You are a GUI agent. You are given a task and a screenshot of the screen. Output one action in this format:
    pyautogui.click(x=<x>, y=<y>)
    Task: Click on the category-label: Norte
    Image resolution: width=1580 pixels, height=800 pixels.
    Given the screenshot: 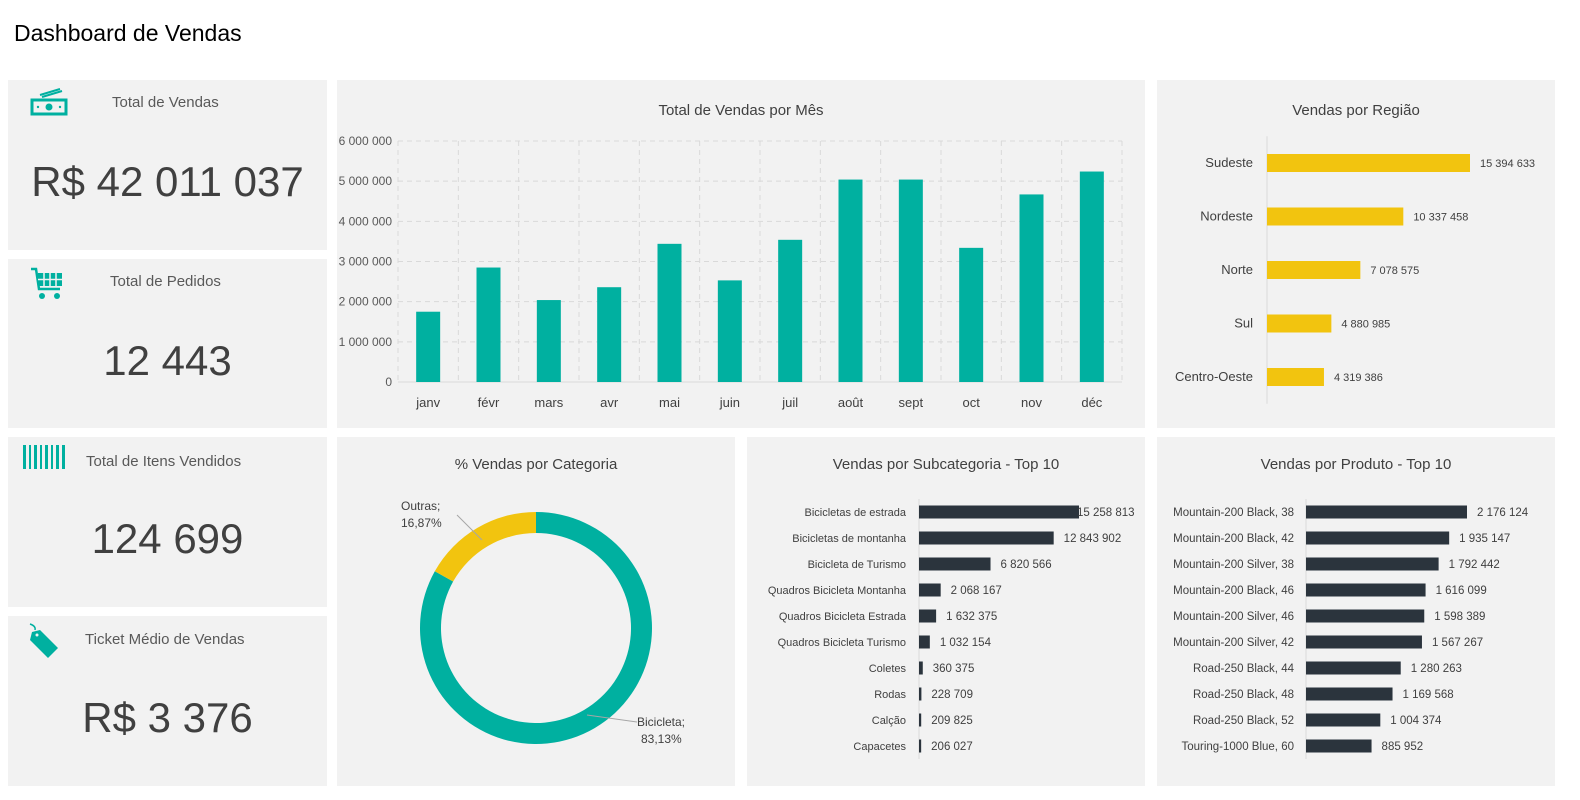 What is the action you would take?
    pyautogui.click(x=1237, y=269)
    